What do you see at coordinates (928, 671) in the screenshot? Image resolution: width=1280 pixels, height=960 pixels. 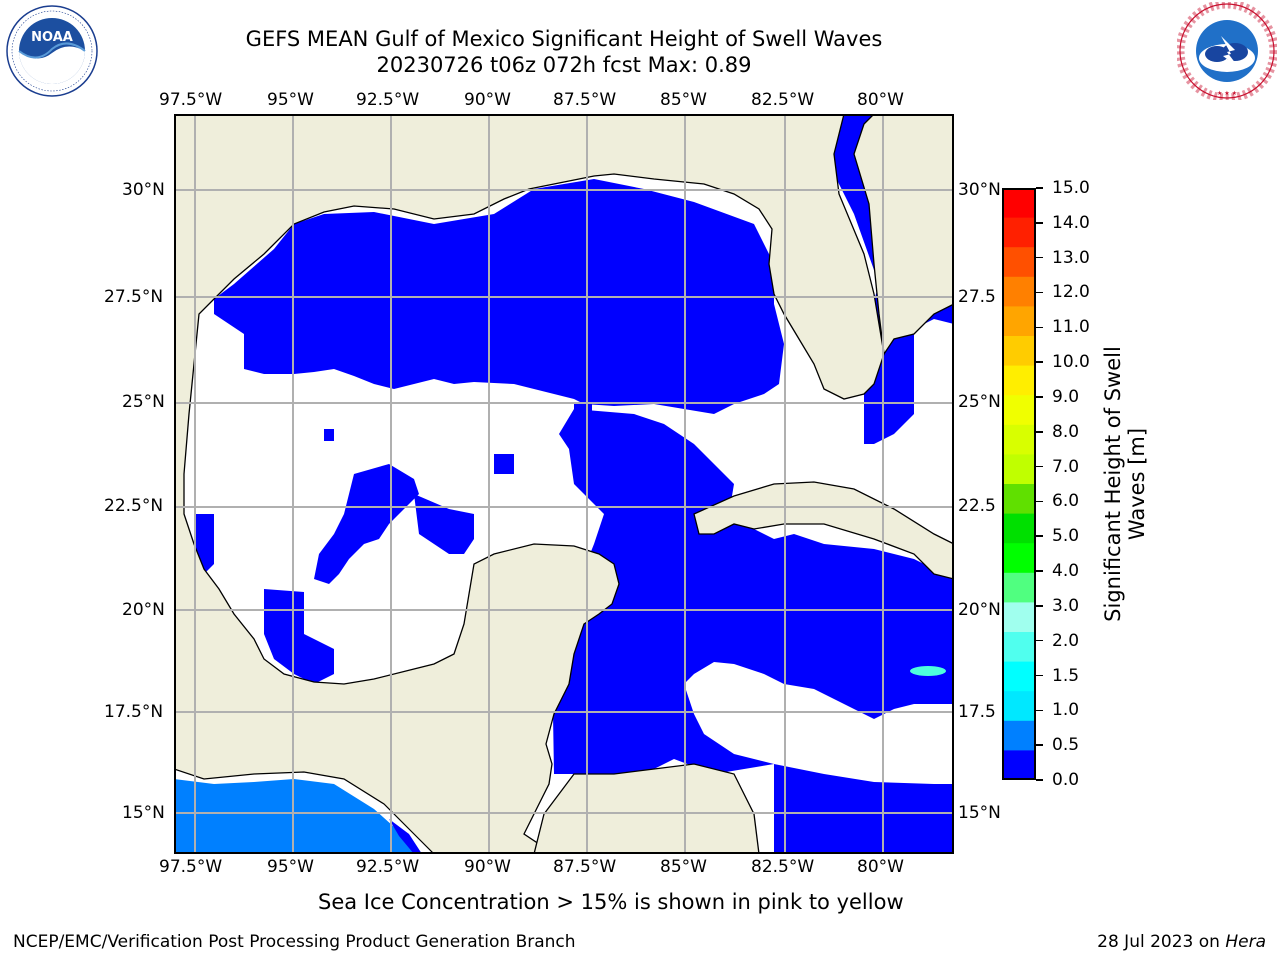 I see `swell-1.5-2.0-band` at bounding box center [928, 671].